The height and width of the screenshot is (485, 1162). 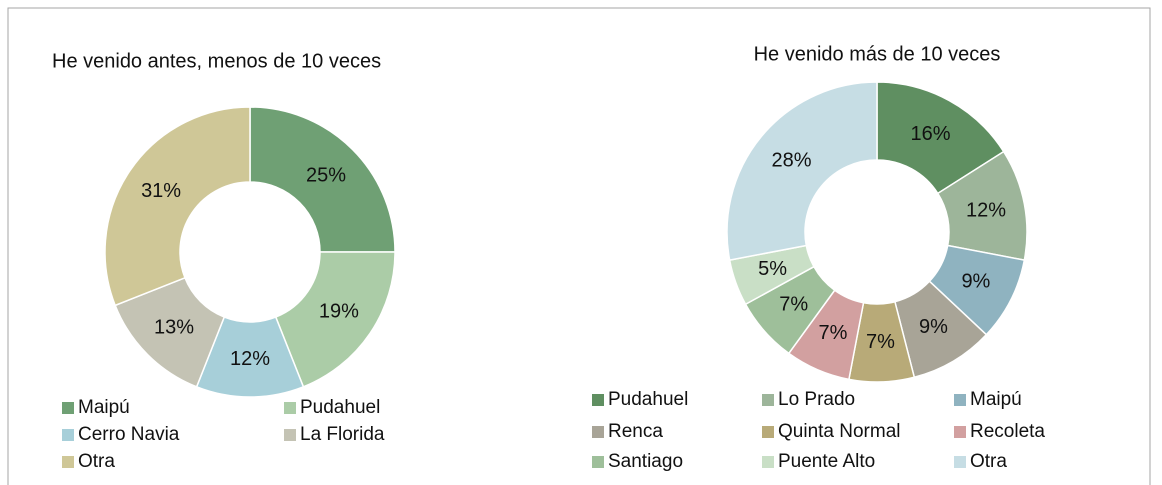 I want to click on data-label: 13%, so click(x=174, y=327).